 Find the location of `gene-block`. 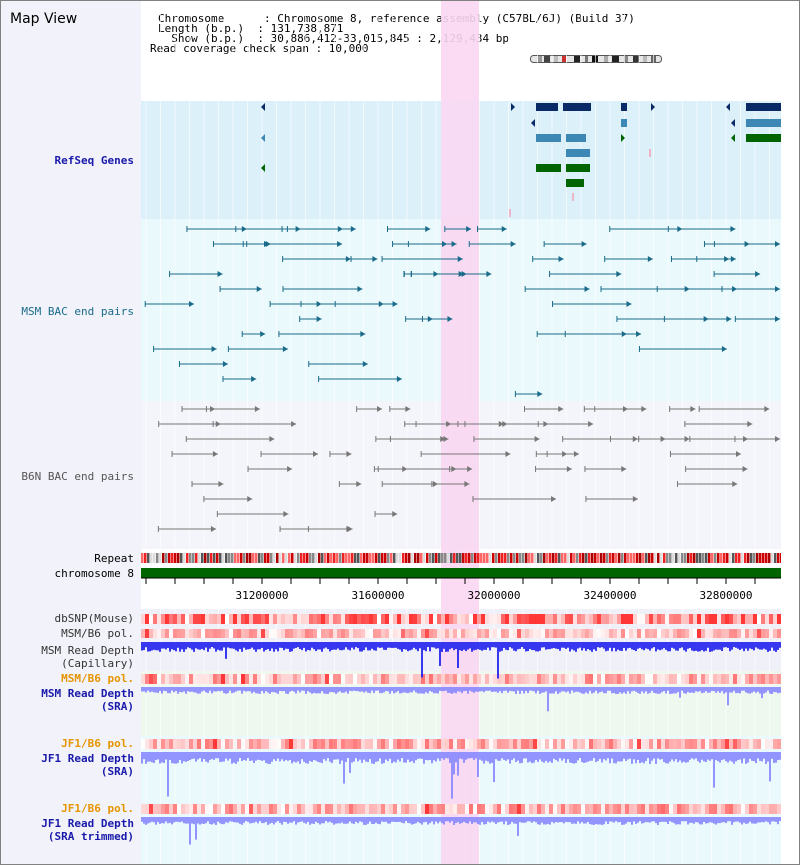

gene-block is located at coordinates (624, 107).